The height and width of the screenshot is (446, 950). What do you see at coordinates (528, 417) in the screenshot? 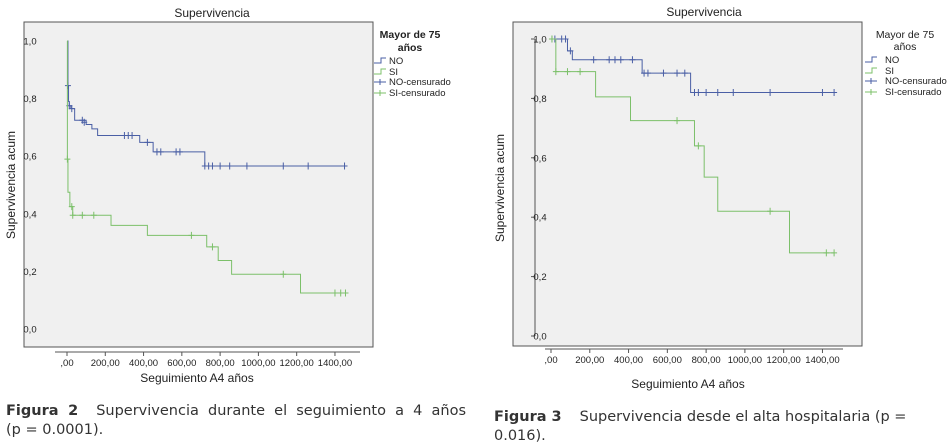
I see `figure-3-caption-label: Figura 3` at bounding box center [528, 417].